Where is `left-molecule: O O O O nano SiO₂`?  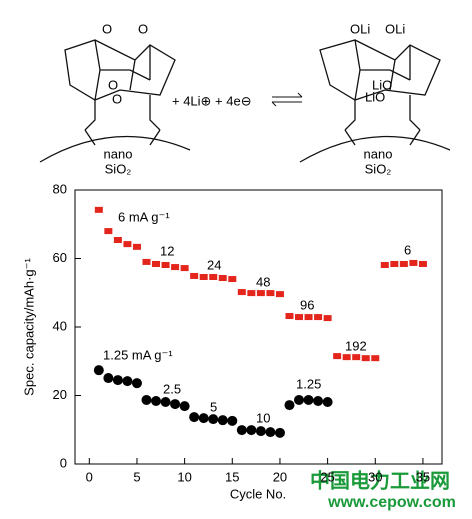
left-molecule: O O O O nano SiO₂ is located at coordinates (115, 98).